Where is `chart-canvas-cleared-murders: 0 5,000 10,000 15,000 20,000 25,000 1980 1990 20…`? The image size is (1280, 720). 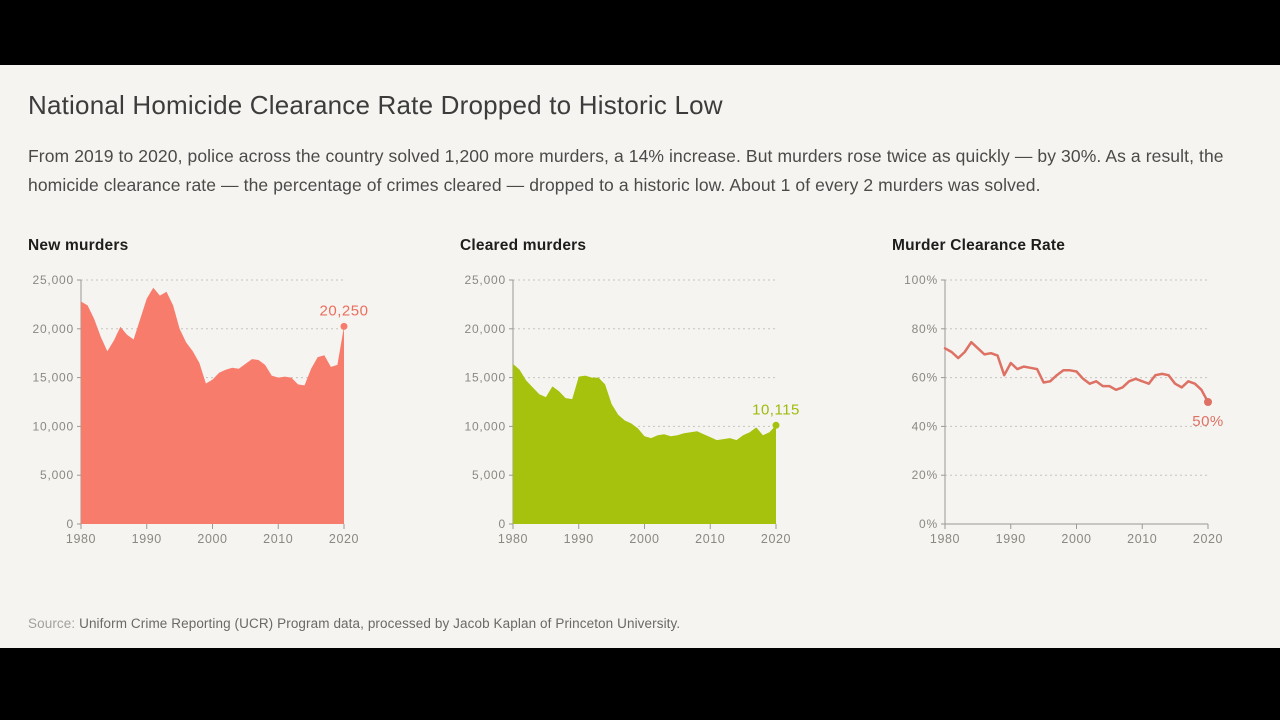 chart-canvas-cleared-murders: 0 5,000 10,000 15,000 20,000 25,000 1980 1990 20… is located at coordinates (635, 412).